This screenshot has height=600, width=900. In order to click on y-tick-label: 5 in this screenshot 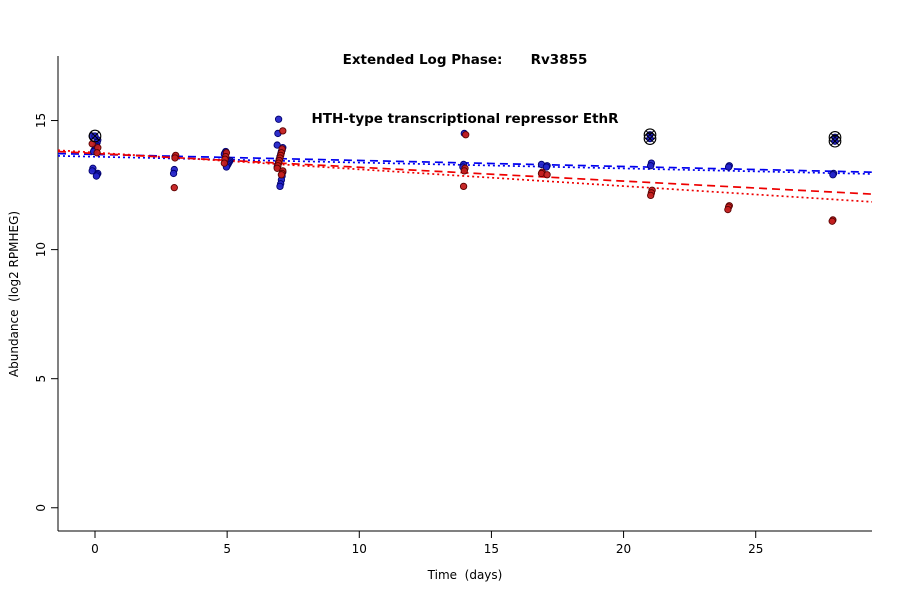, I will do `click(41, 379)`.